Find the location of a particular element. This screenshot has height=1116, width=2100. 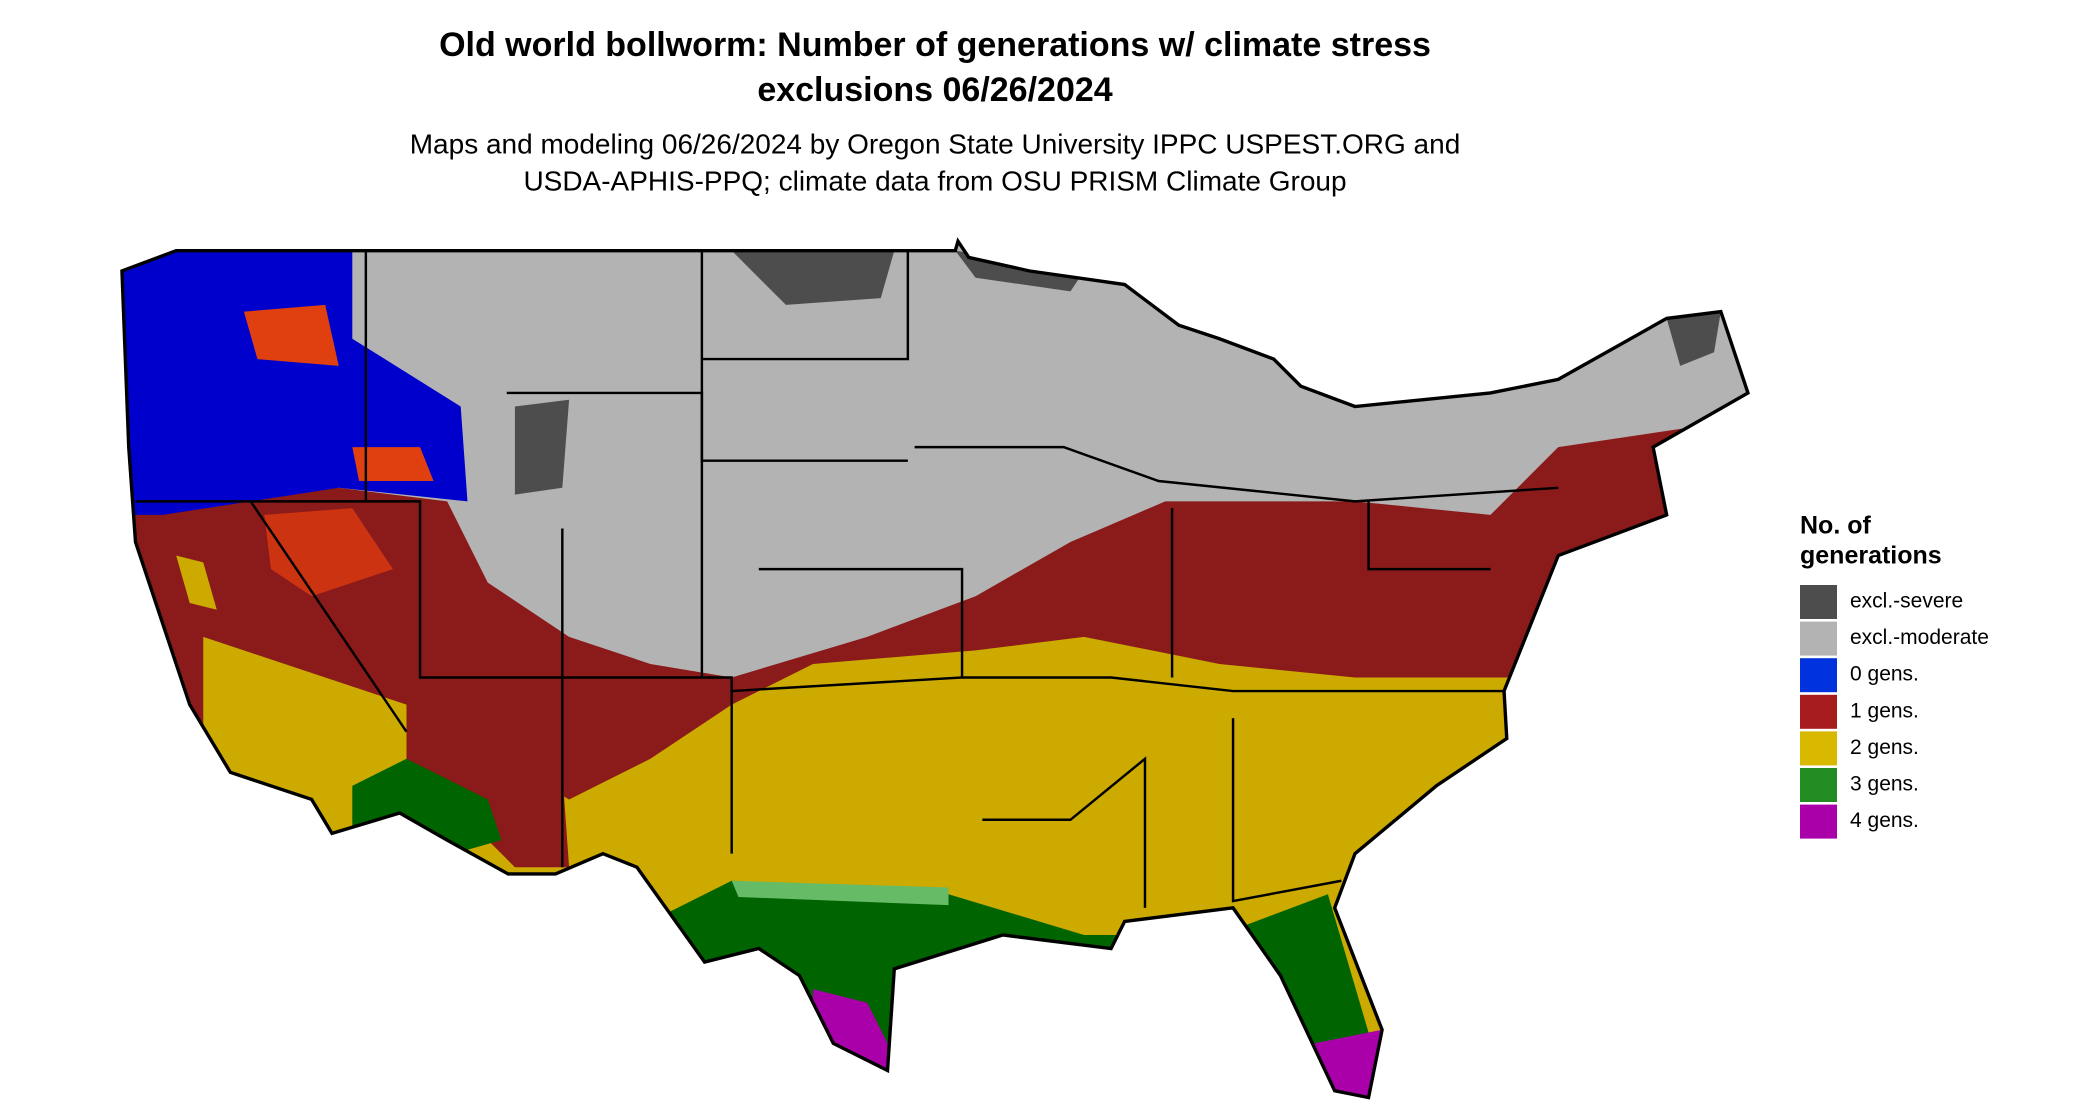

title: exclusions 06/26/2024 is located at coordinates (934, 90).